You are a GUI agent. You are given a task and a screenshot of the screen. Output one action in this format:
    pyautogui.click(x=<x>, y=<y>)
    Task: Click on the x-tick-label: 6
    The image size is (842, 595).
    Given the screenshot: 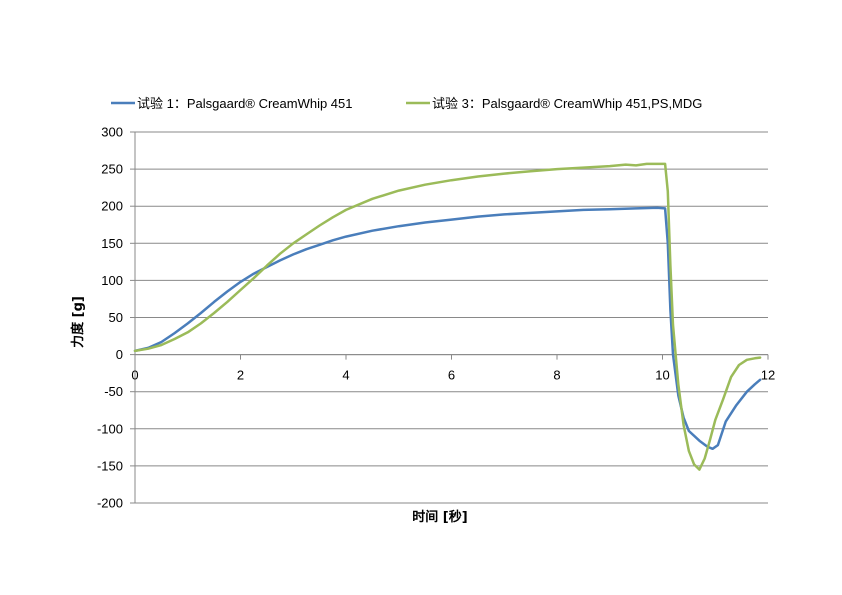 What is the action you would take?
    pyautogui.click(x=451, y=375)
    